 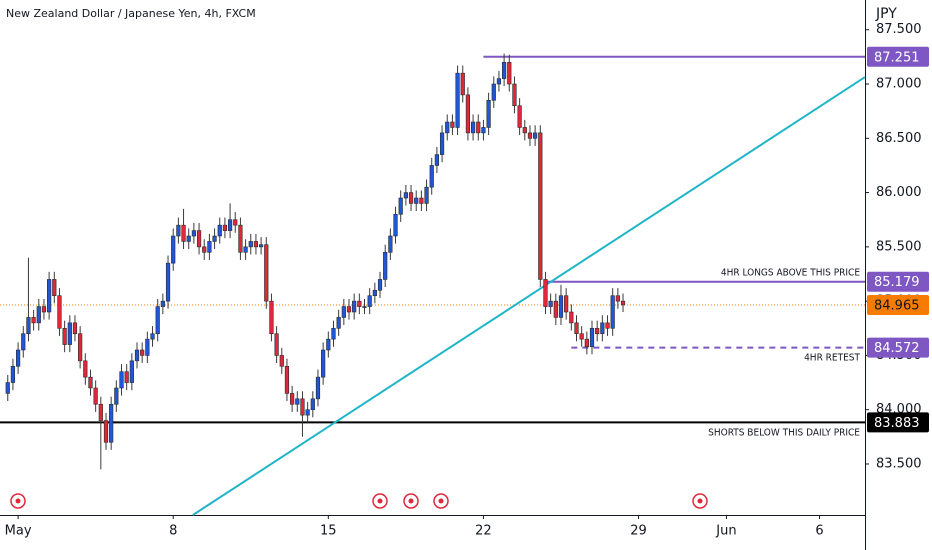 What do you see at coordinates (173, 531) in the screenshot?
I see `x-tick-label: 8` at bounding box center [173, 531].